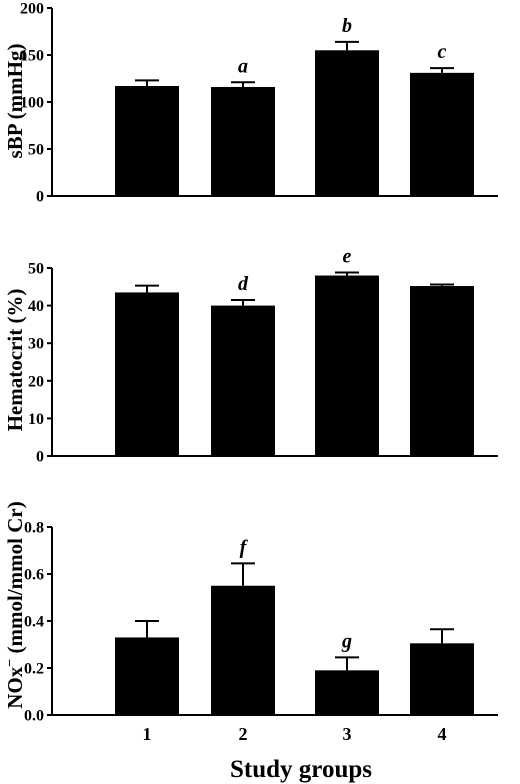  What do you see at coordinates (36, 381) in the screenshot?
I see `y-tick-label: 20` at bounding box center [36, 381].